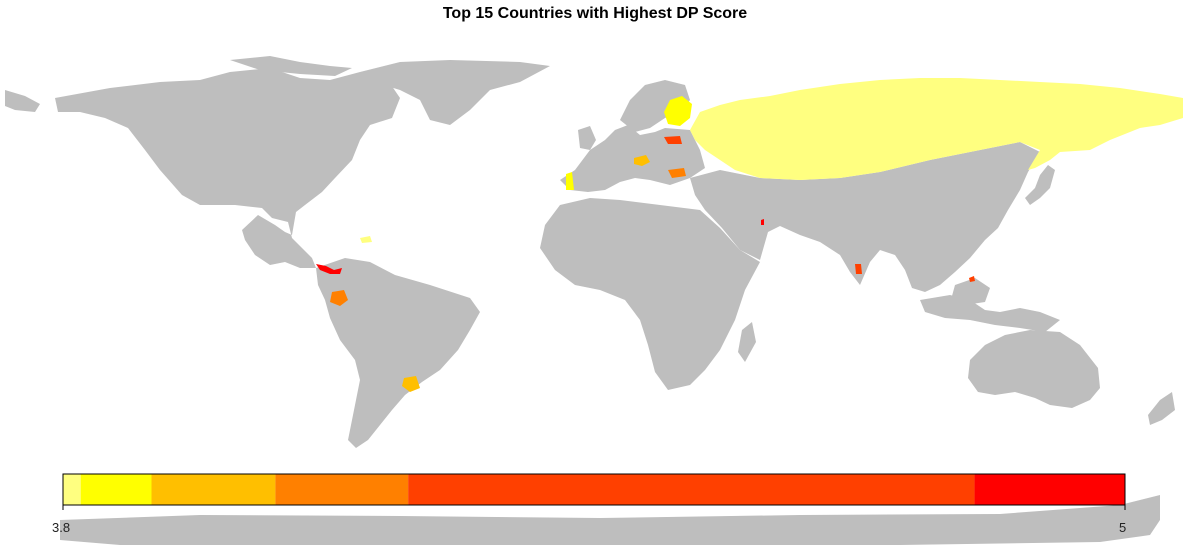 The height and width of the screenshot is (554, 1183). I want to click on chukotka-west, so click(22, 101).